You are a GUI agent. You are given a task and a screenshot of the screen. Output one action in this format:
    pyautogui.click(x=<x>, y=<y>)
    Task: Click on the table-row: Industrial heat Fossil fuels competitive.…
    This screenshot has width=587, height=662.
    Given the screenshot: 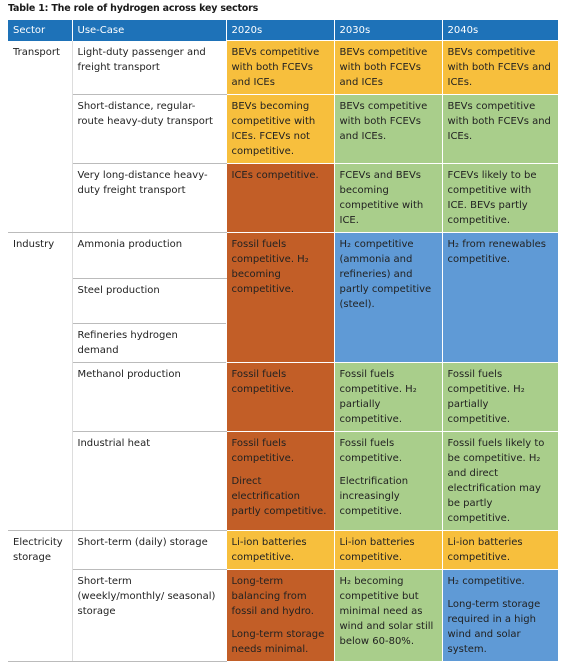 What is the action you would take?
    pyautogui.click(x=283, y=481)
    